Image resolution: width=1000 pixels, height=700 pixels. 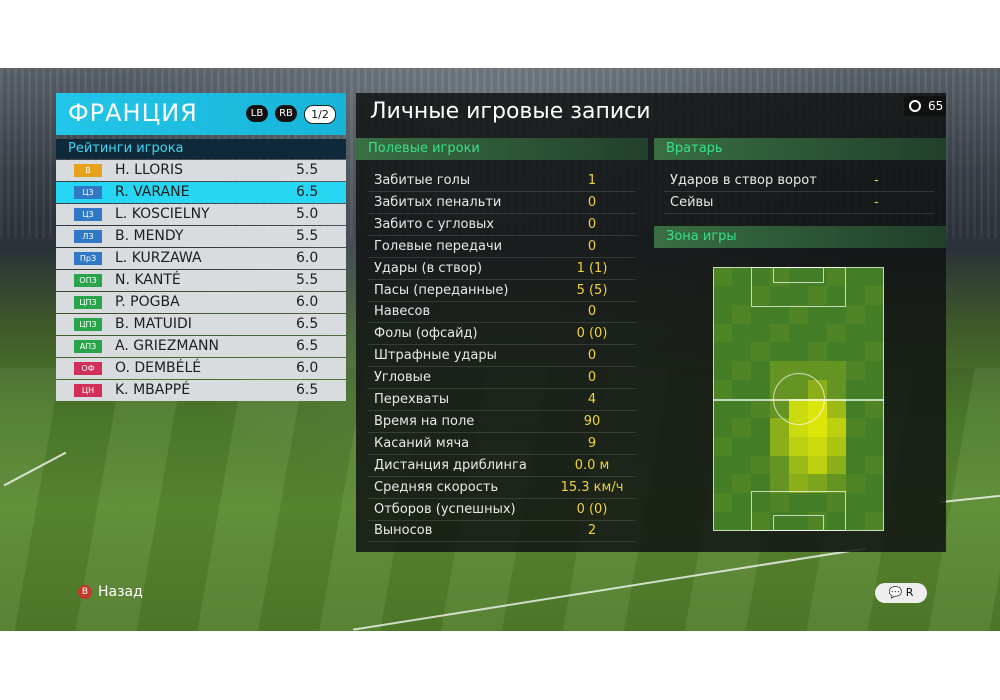 I want to click on stat-label: Время на поле, so click(x=424, y=421).